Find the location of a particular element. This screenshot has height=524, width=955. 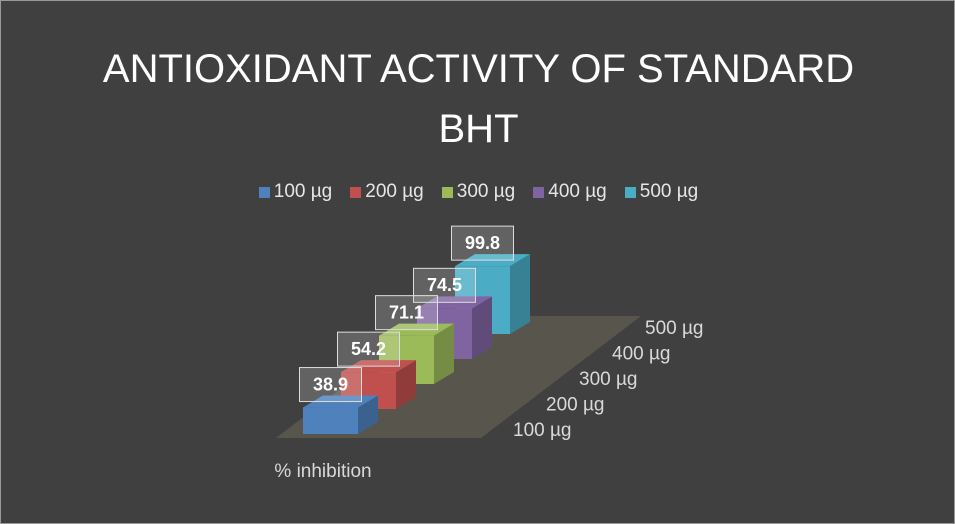

depth-tick-label: 200 µg is located at coordinates (575, 405).